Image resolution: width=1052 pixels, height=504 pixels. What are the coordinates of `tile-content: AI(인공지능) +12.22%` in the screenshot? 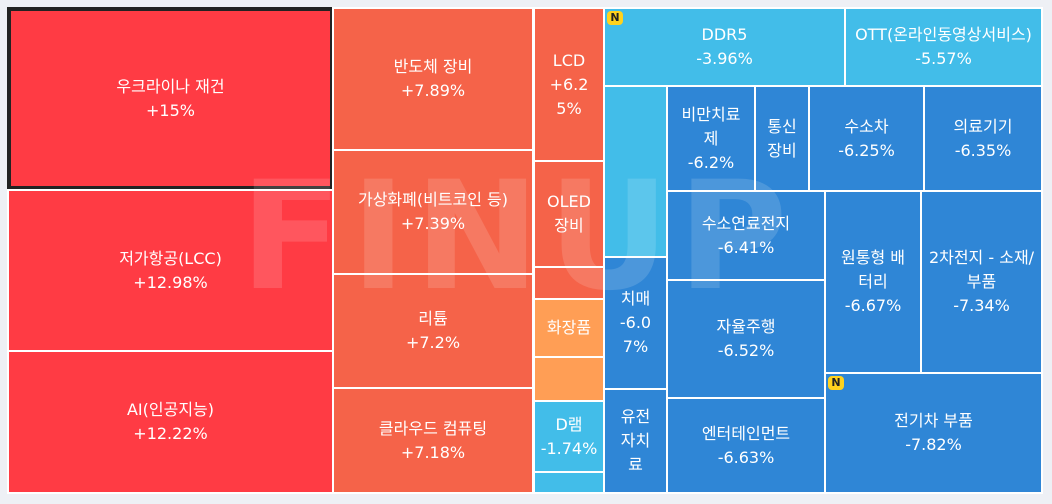 It's located at (170, 422).